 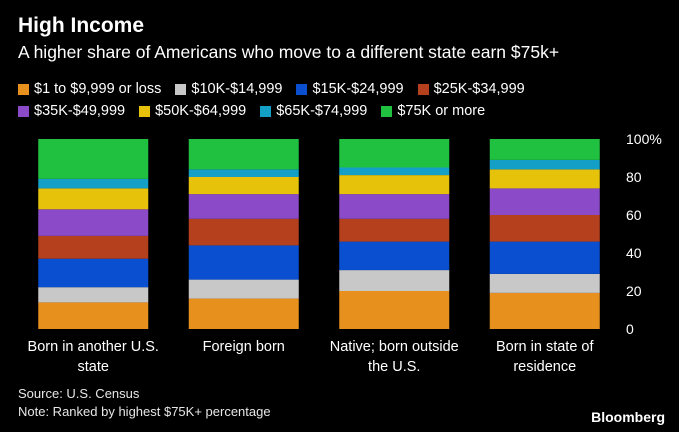 I want to click on legend-label: $50K-$64,999, so click(x=201, y=111).